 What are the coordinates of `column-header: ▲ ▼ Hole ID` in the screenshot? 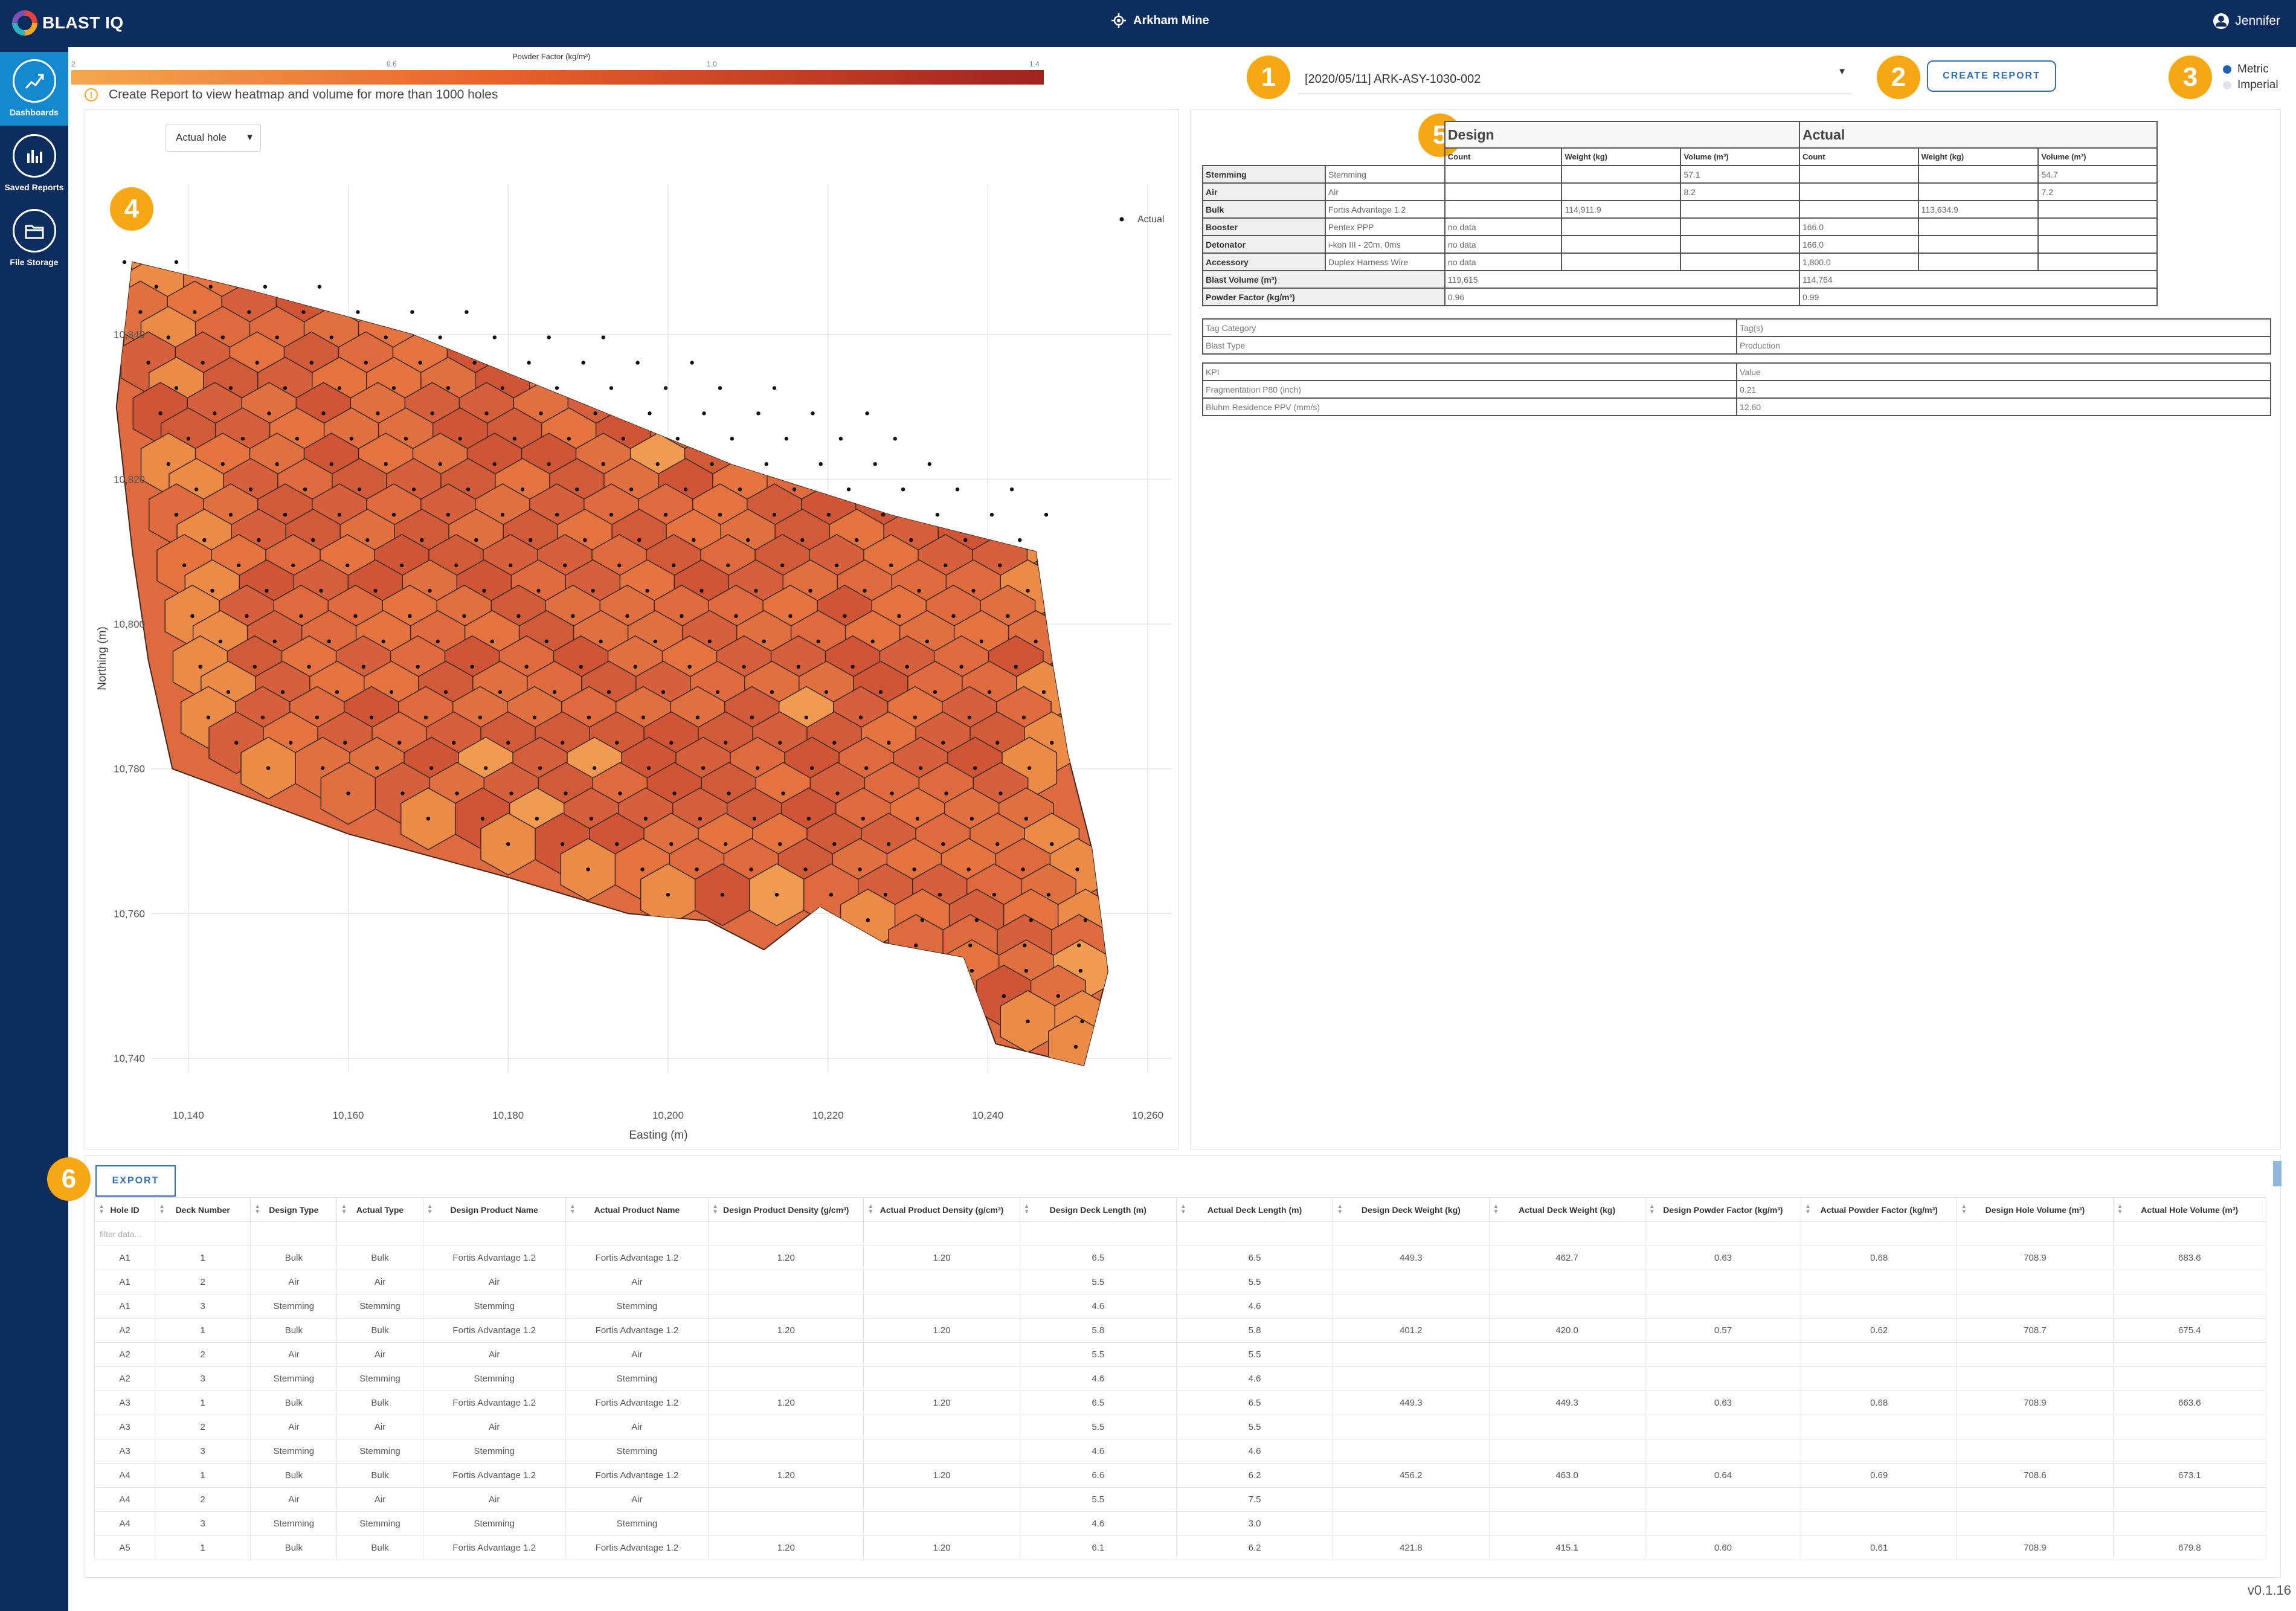 It's located at (125, 1209).